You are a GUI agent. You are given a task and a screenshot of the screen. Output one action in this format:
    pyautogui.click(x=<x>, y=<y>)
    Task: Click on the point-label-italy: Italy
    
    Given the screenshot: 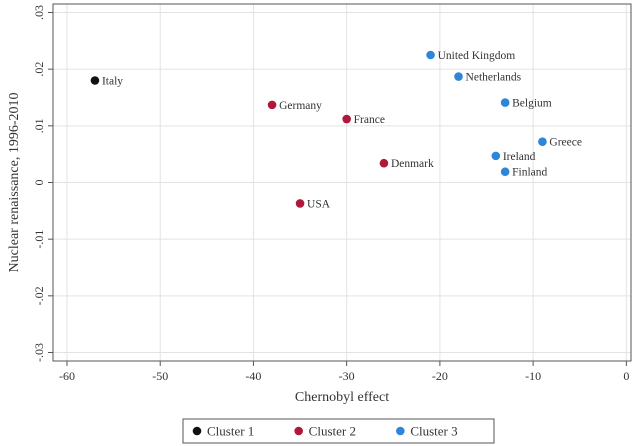 What is the action you would take?
    pyautogui.click(x=112, y=82)
    